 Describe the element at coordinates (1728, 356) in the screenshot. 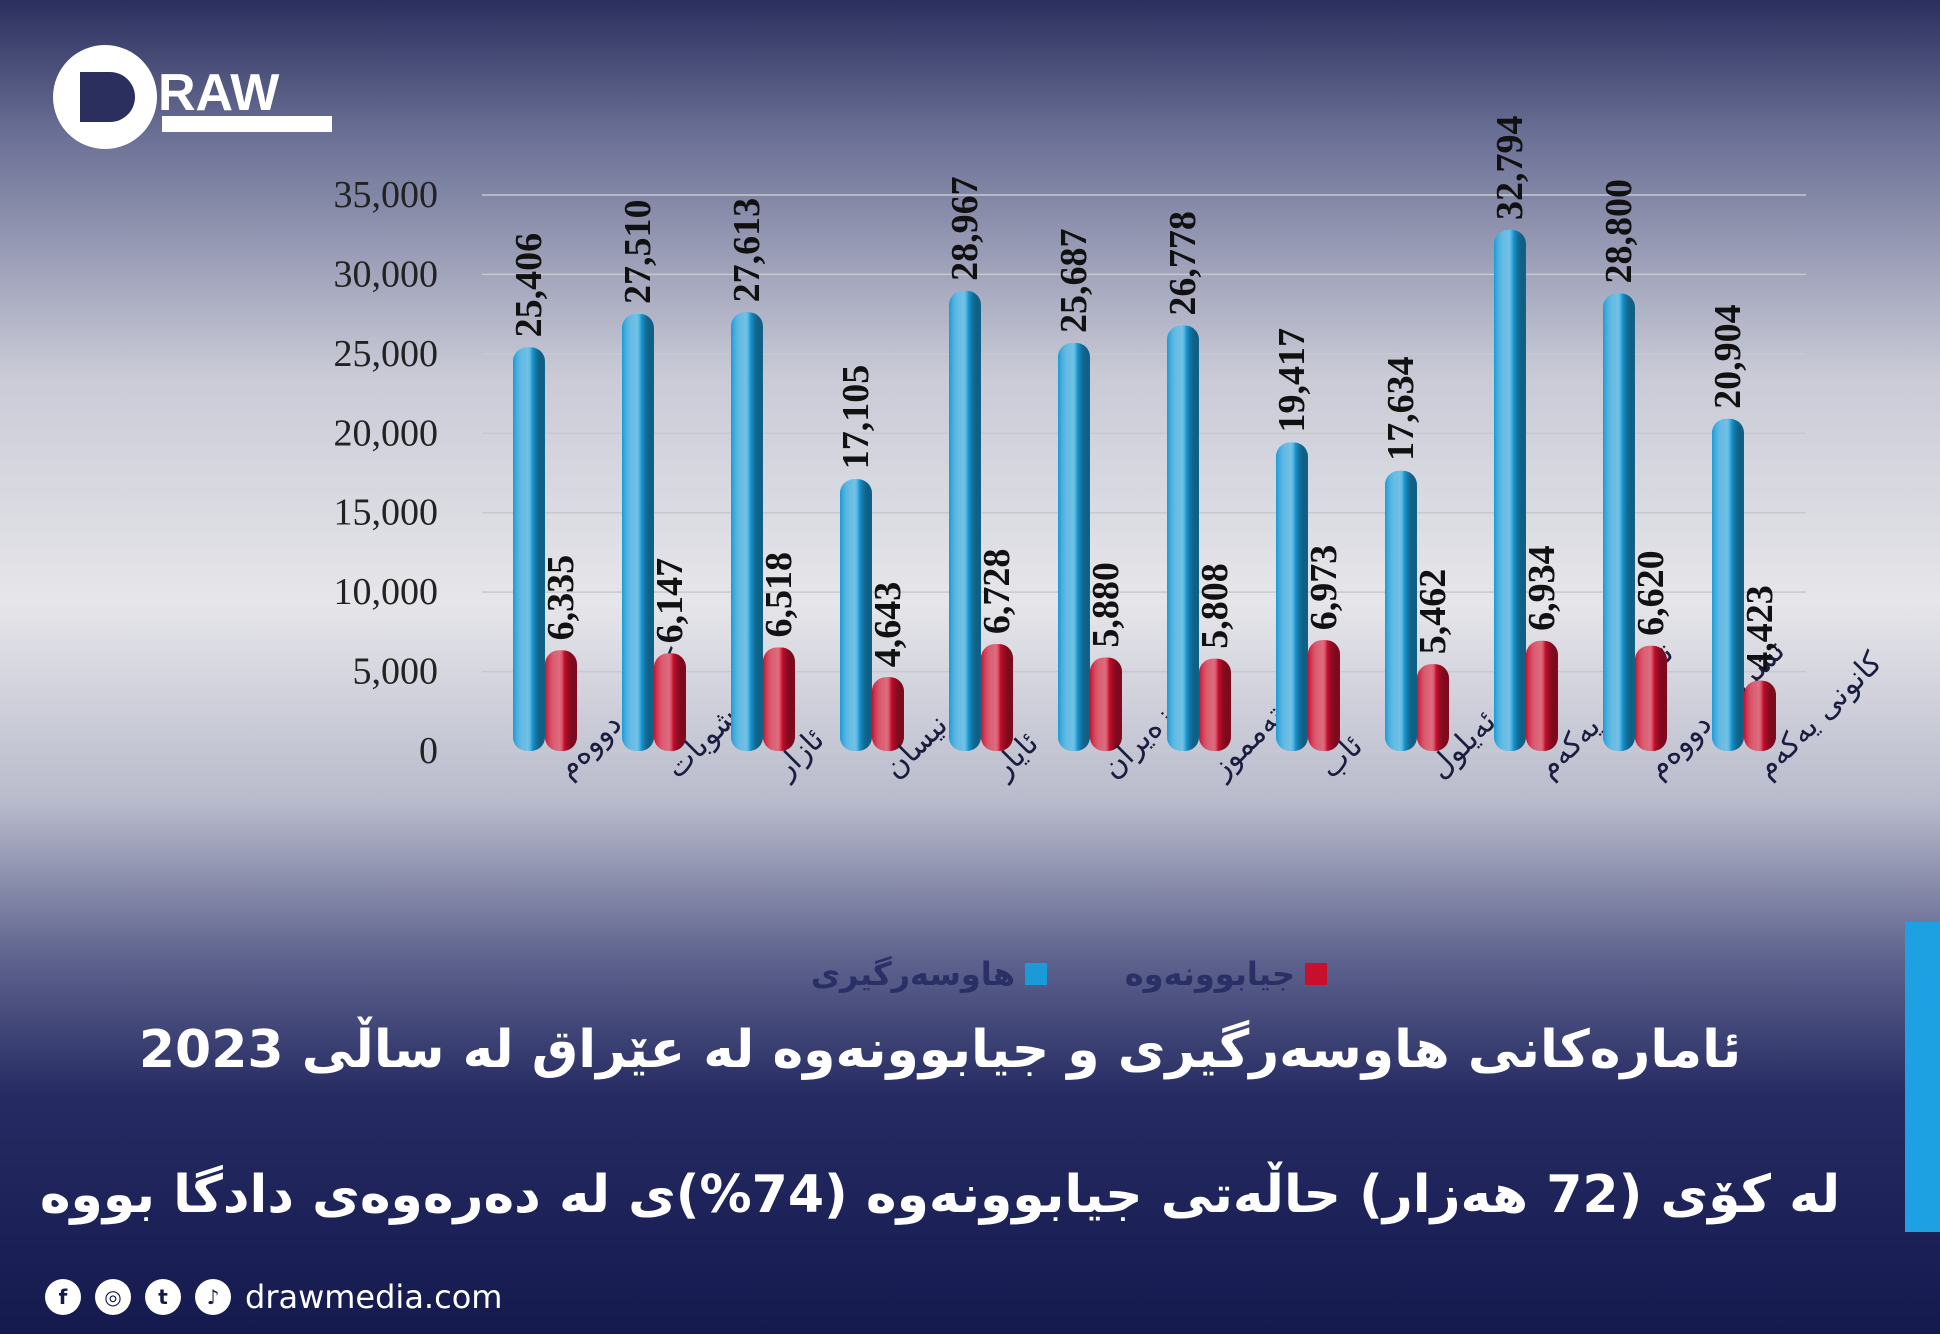

I see `data-label: 20,904` at that location.